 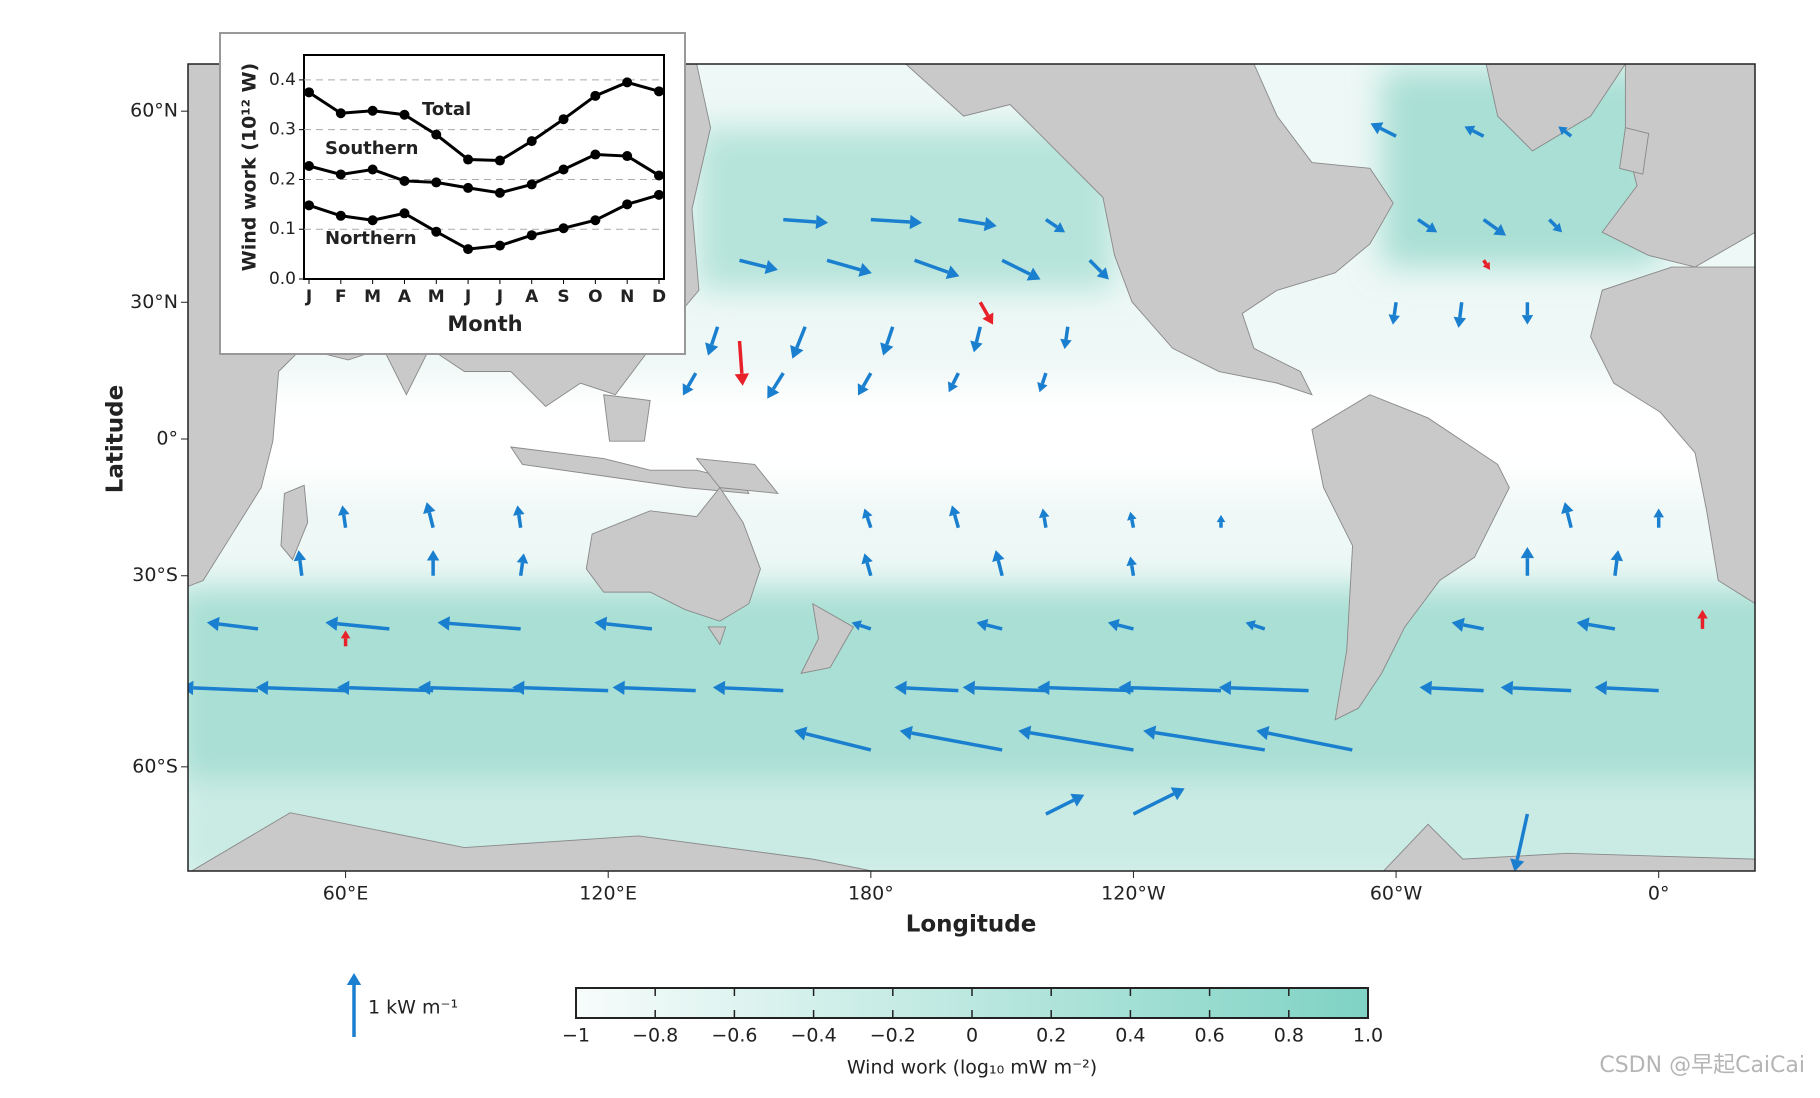 What do you see at coordinates (972, 1068) in the screenshot?
I see `colorbar-label: Wind work (log₁₀ mW m⁻²)` at bounding box center [972, 1068].